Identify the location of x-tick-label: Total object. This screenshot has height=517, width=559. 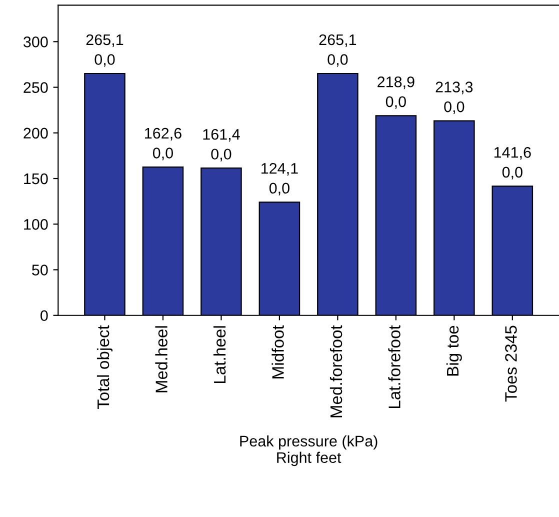
(104, 367).